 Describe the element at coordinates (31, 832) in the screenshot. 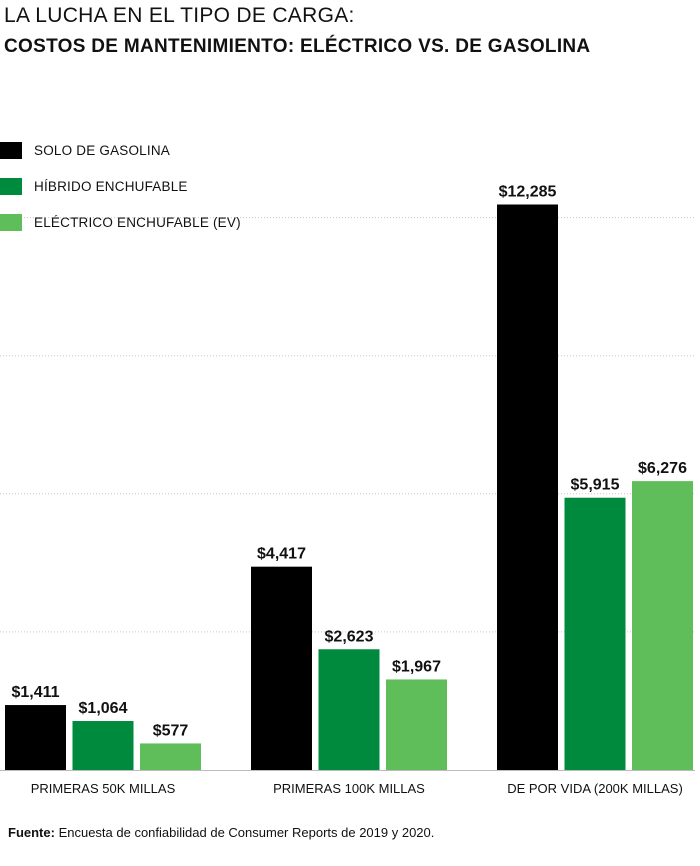

I see `source-label: Fuente:` at that location.